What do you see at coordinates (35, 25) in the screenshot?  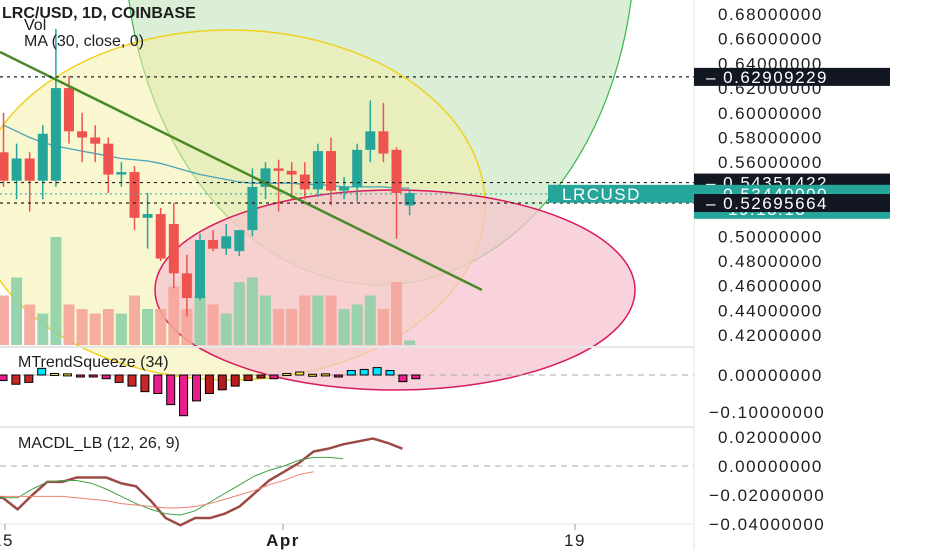 I see `volume-legend: Vol` at bounding box center [35, 25].